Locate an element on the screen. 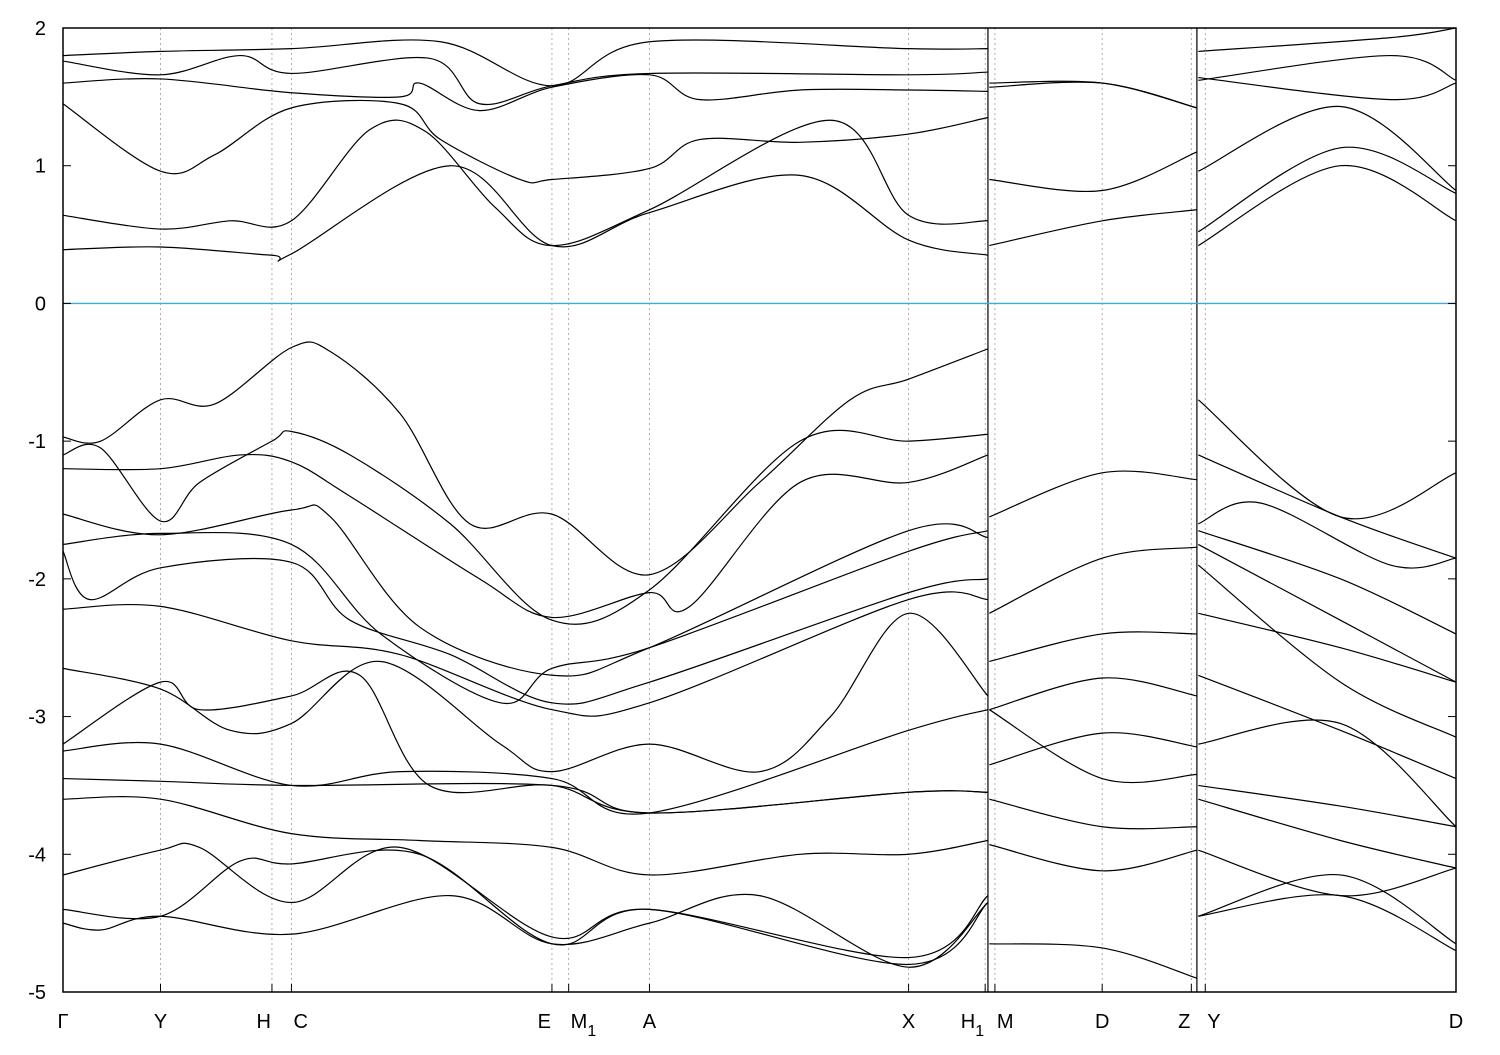 This screenshot has height=1055, width=1500. x-tick-label: H is located at coordinates (263, 1022).